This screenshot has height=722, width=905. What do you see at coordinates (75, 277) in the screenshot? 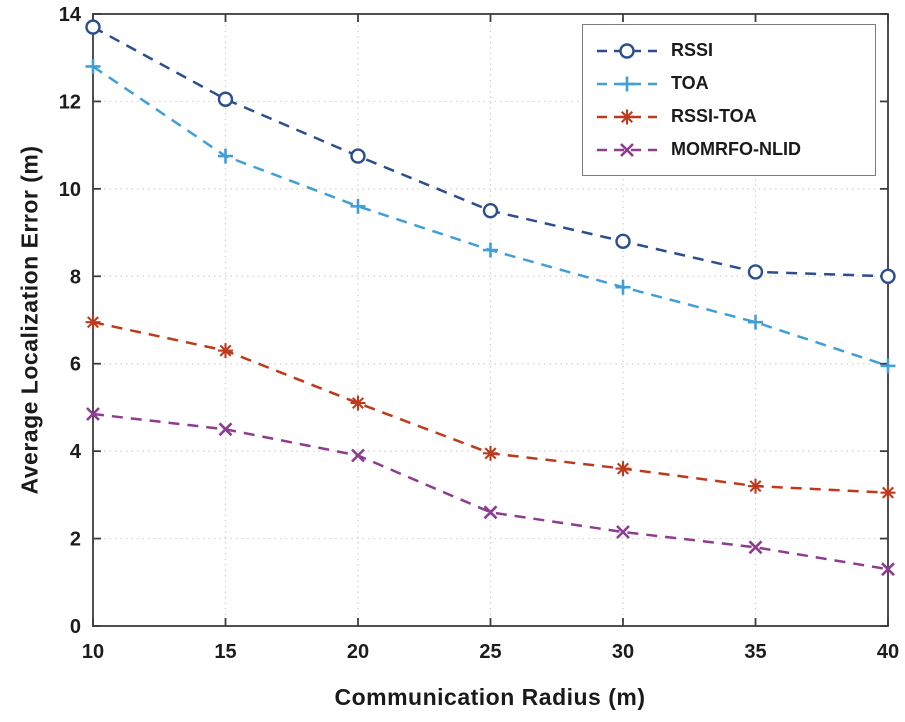
I see `y-tick-label: 8` at bounding box center [75, 277].